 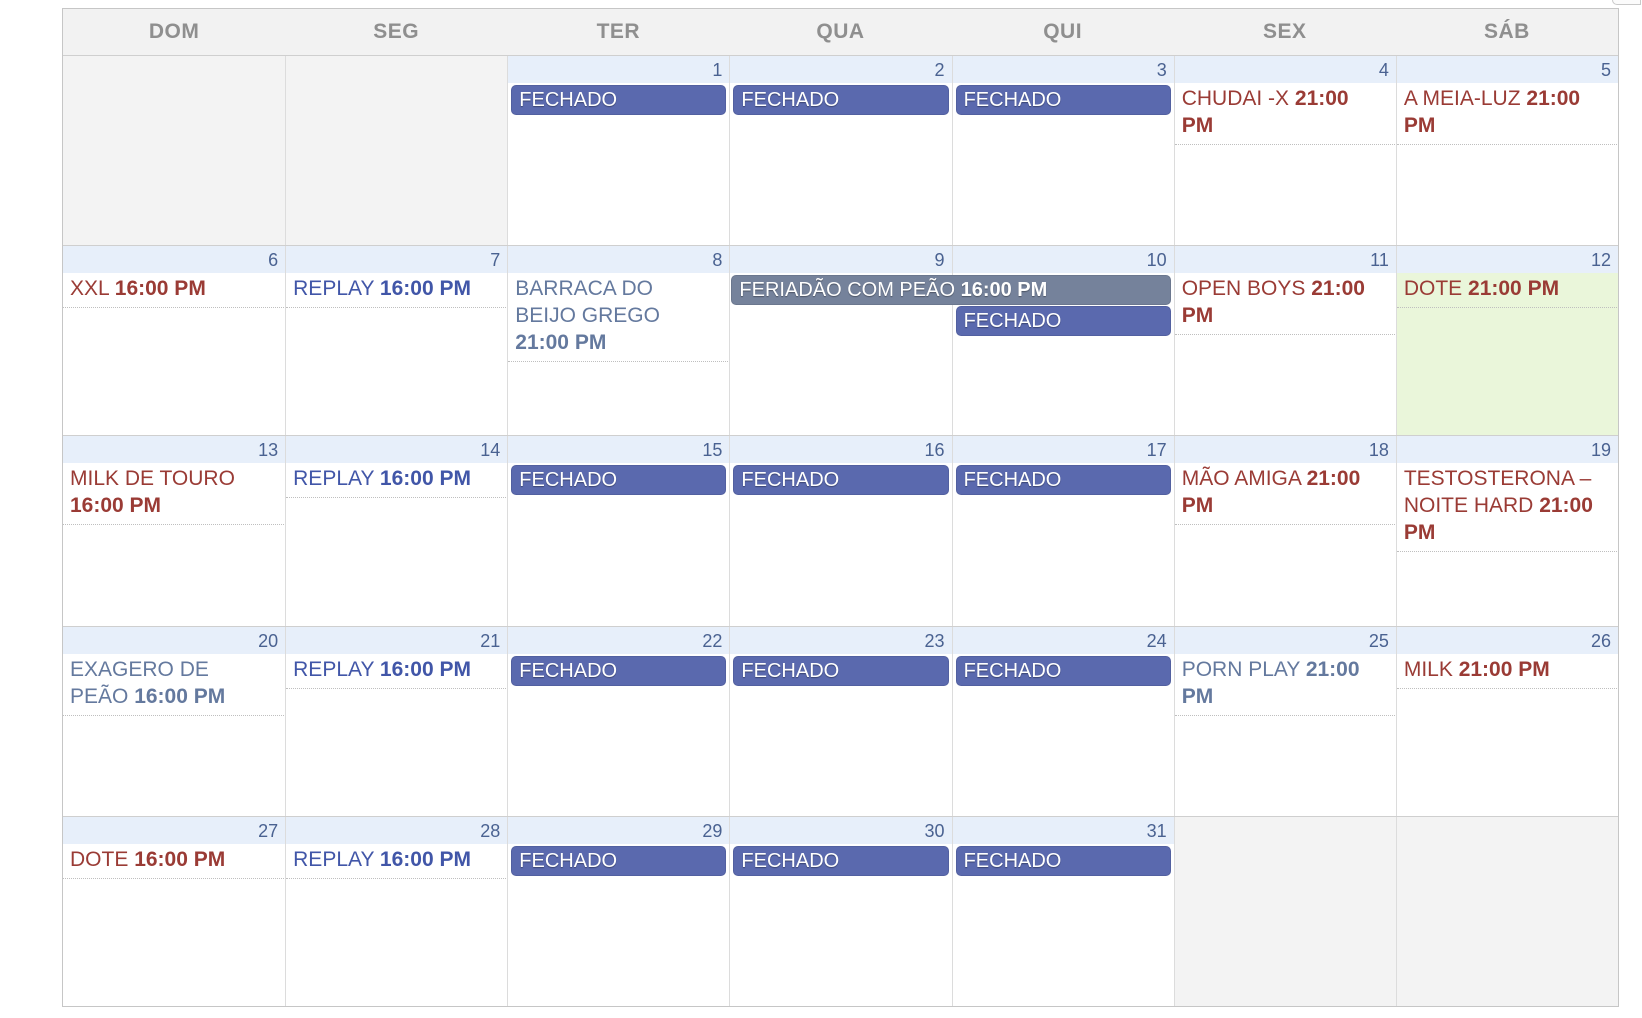 I want to click on day-number: 19, so click(x=1600, y=450).